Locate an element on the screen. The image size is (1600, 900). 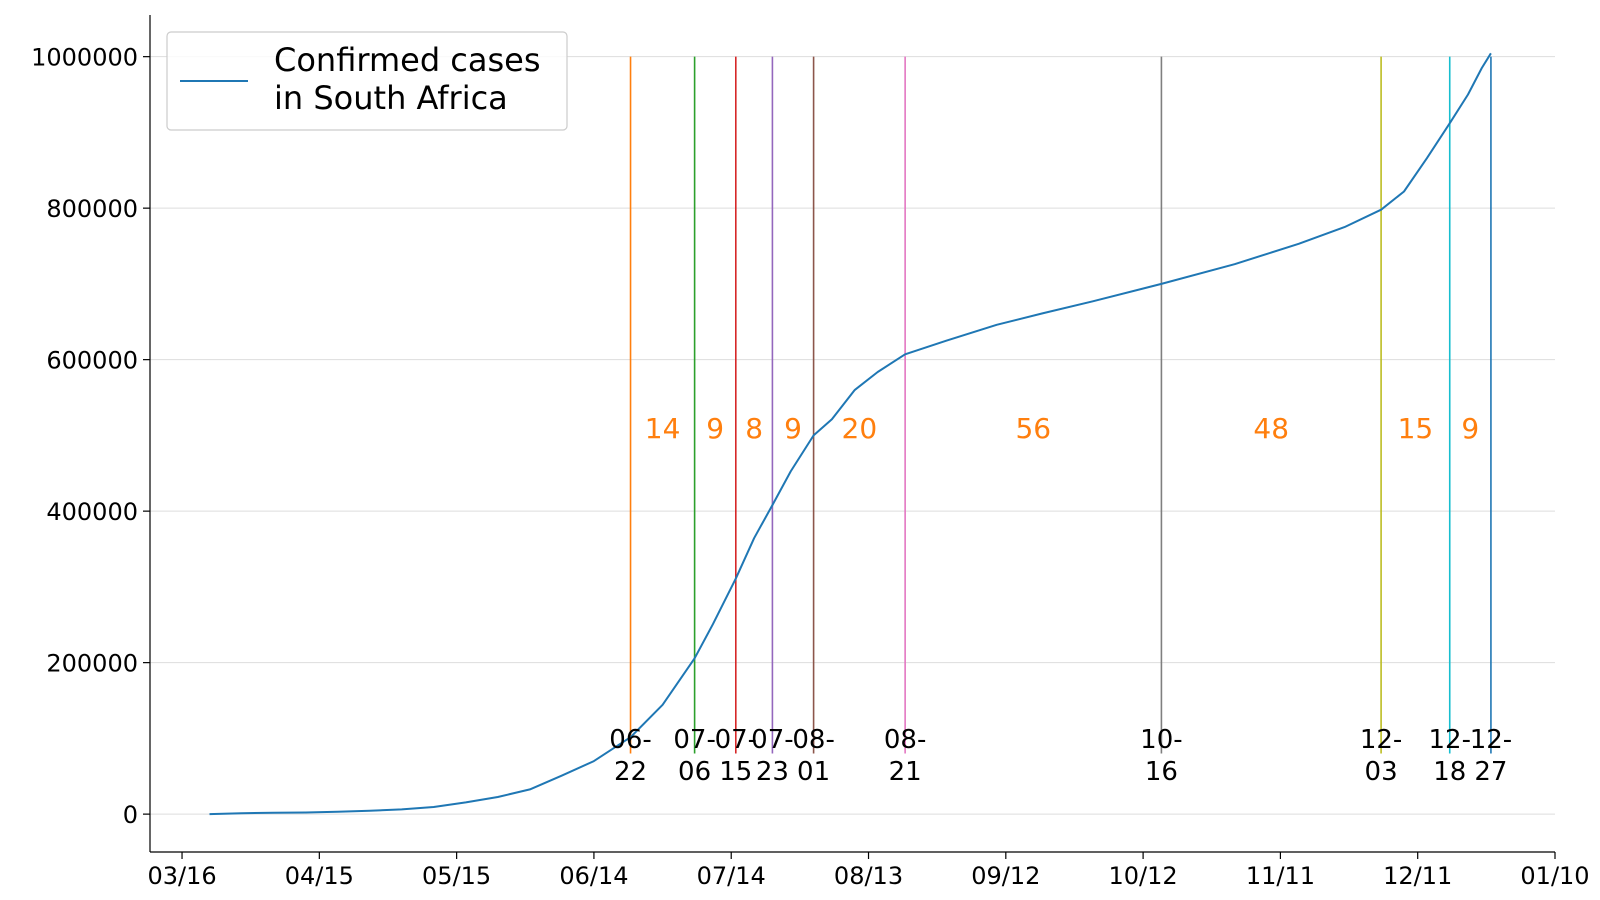
legend: Confirmed cases in South Africa is located at coordinates (367, 81).